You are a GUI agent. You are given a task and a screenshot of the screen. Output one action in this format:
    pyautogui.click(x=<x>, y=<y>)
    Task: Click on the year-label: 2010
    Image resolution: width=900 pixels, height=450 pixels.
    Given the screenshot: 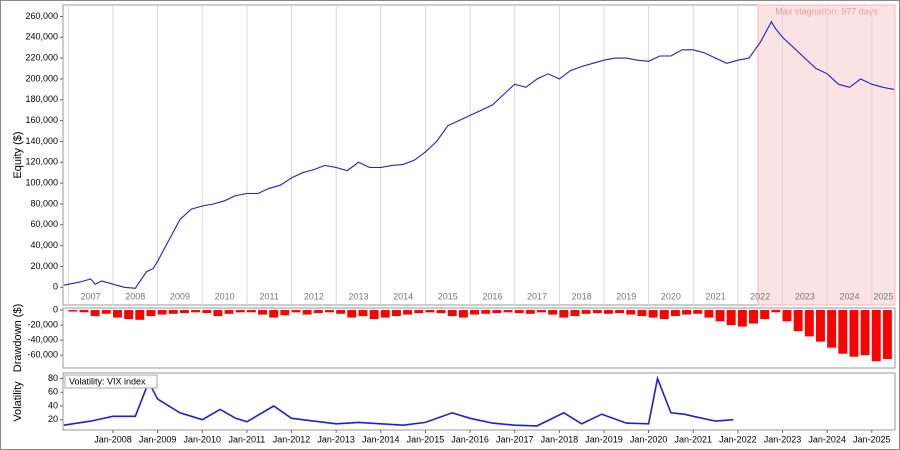 What is the action you would take?
    pyautogui.click(x=225, y=296)
    